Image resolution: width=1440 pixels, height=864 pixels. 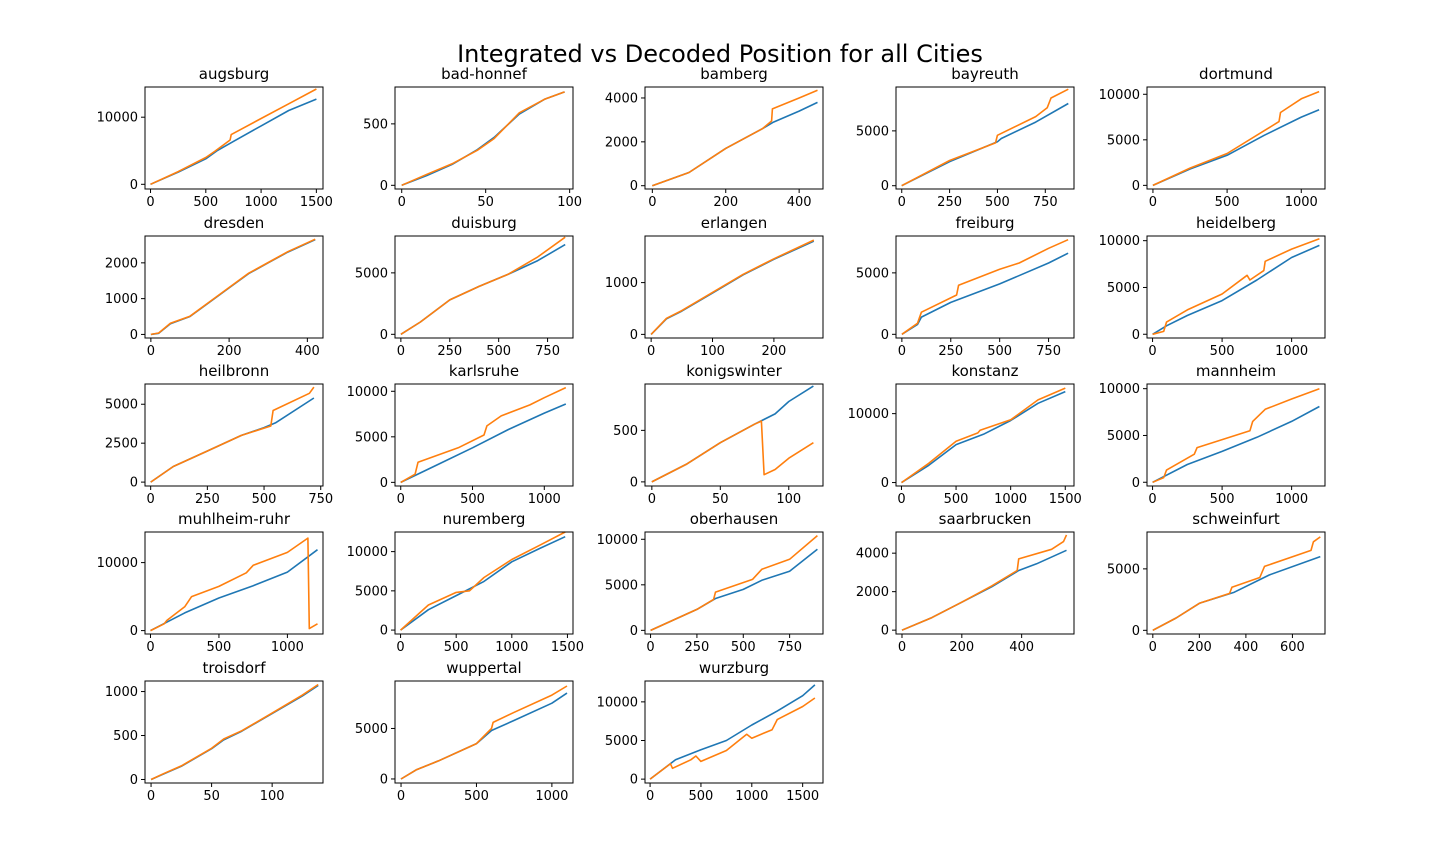 I want to click on subplot-title: bad-honnef, so click(x=484, y=74).